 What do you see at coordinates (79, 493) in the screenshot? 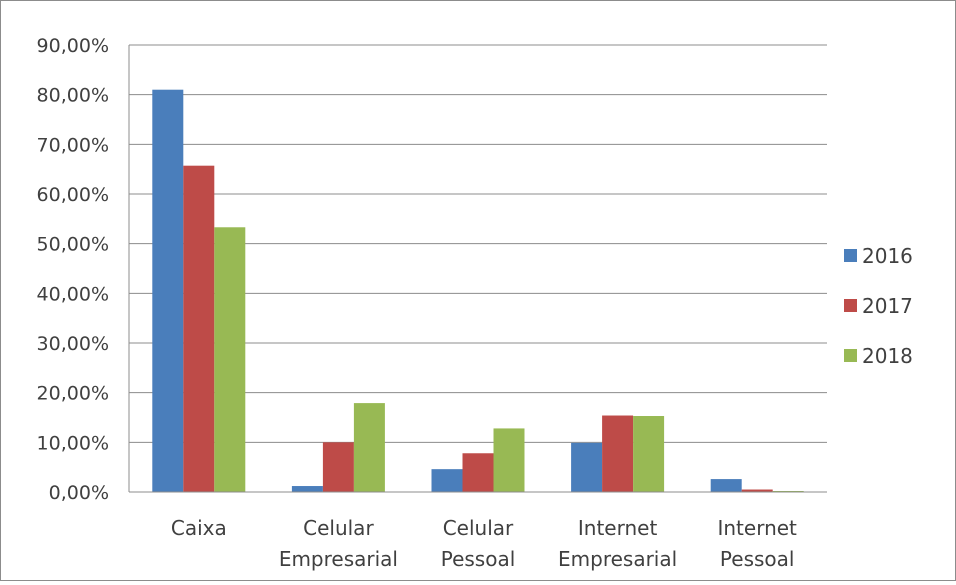
I see `y-tick-label: 0,00%` at bounding box center [79, 493].